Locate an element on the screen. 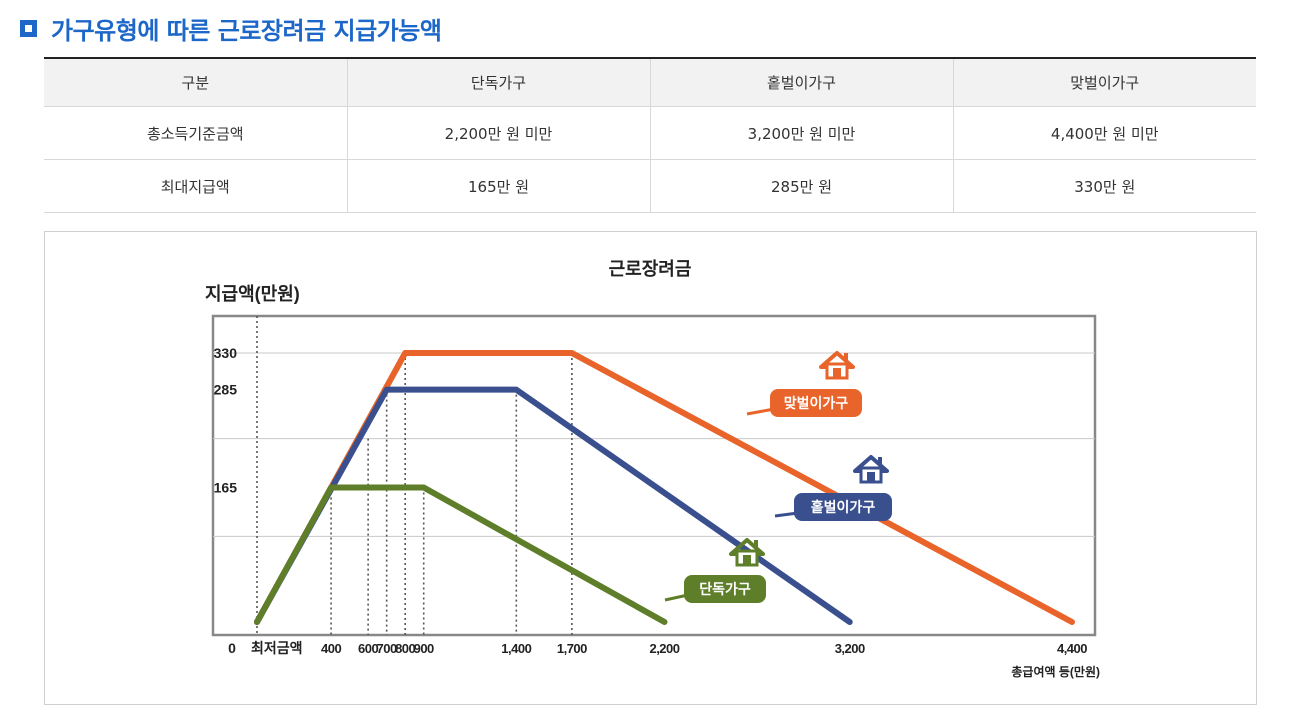  x-tick-label: 1,700 is located at coordinates (572, 648).